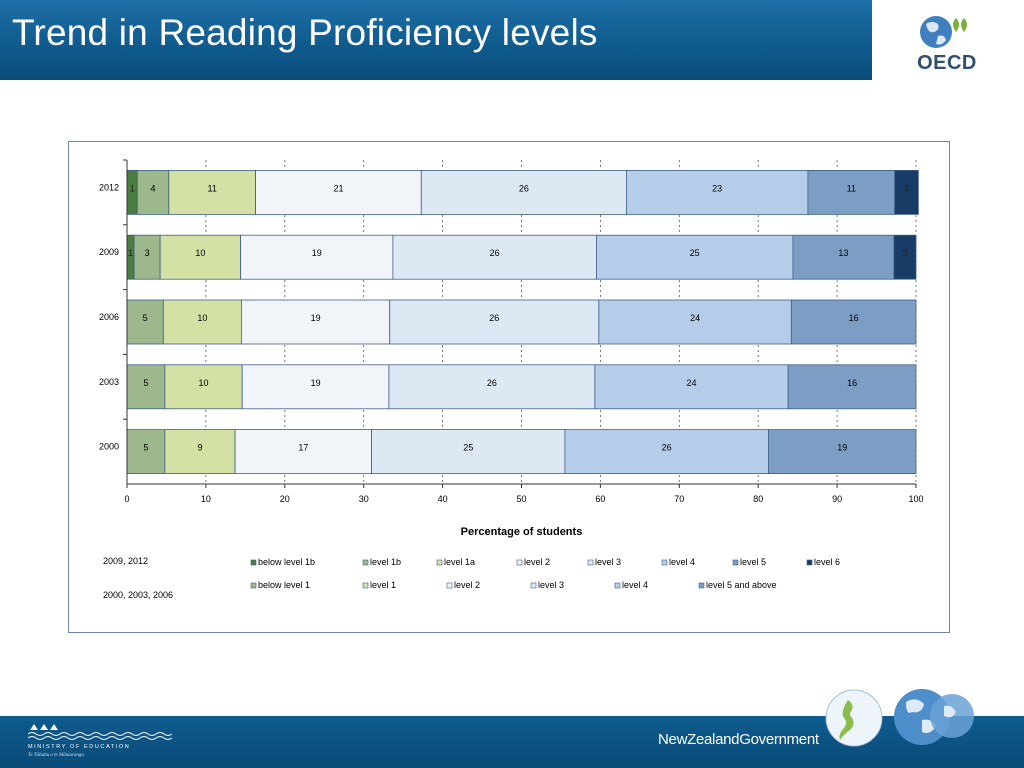  What do you see at coordinates (305, 32) in the screenshot?
I see `page-title: Trend in Reading Proficiency levels` at bounding box center [305, 32].